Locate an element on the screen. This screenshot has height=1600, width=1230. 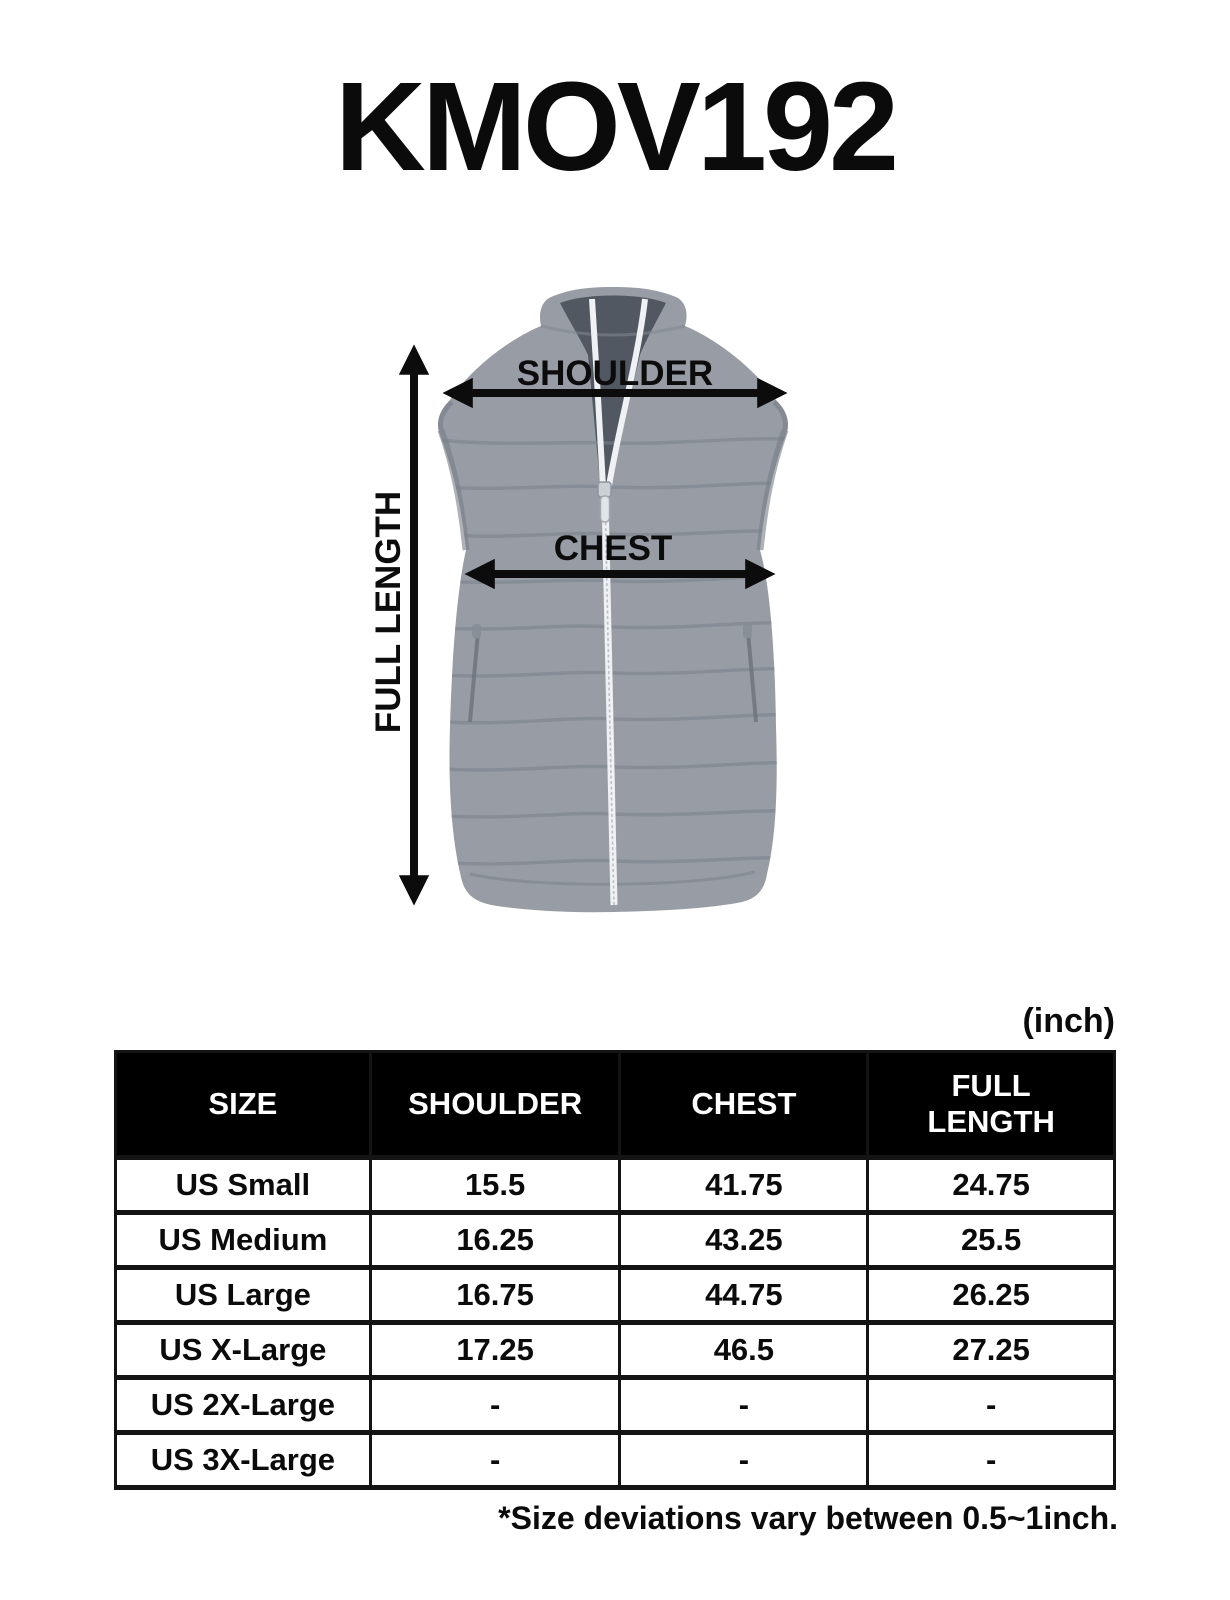
cell-full-length: 26.25 is located at coordinates (991, 1295).